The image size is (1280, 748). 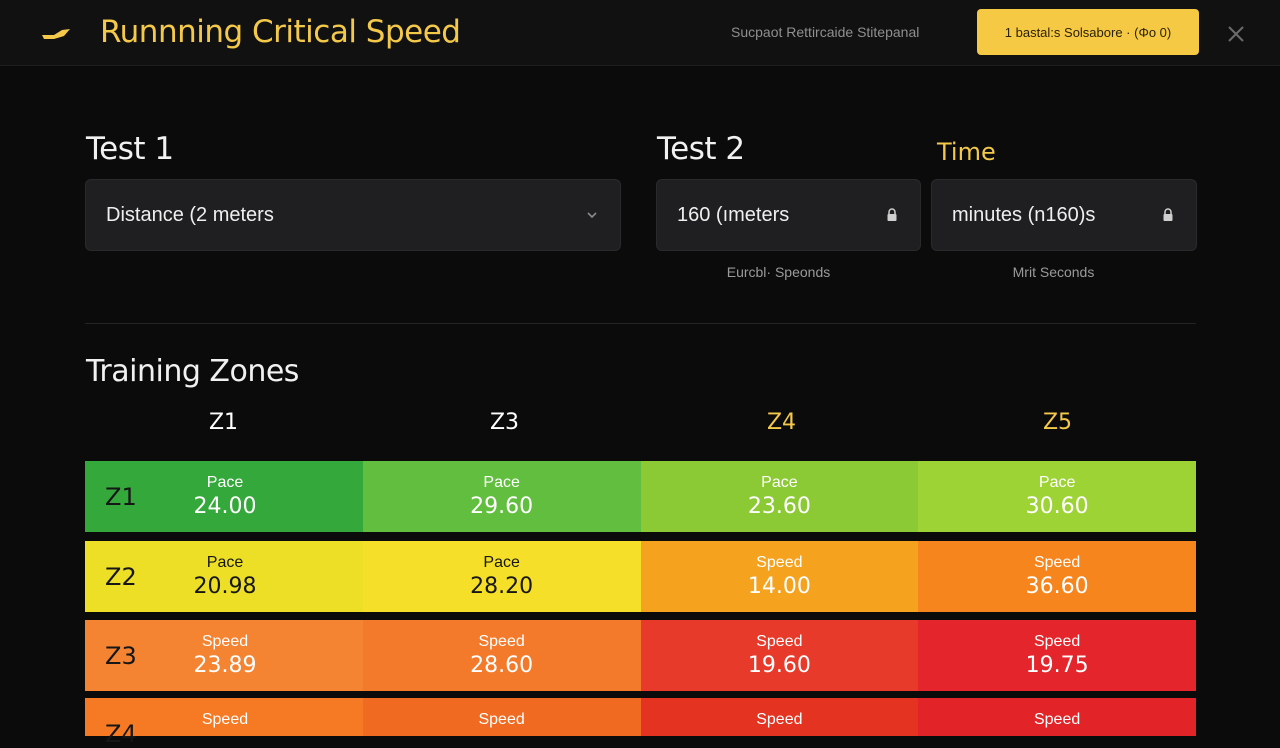 What do you see at coordinates (1053, 272) in the screenshot?
I see `time-hint: Mrit Seconds` at bounding box center [1053, 272].